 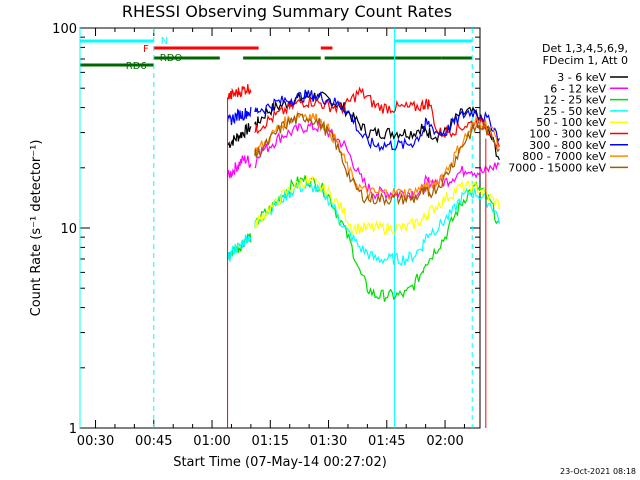 I want to click on series-line-100-300-kev, so click(x=363, y=116).